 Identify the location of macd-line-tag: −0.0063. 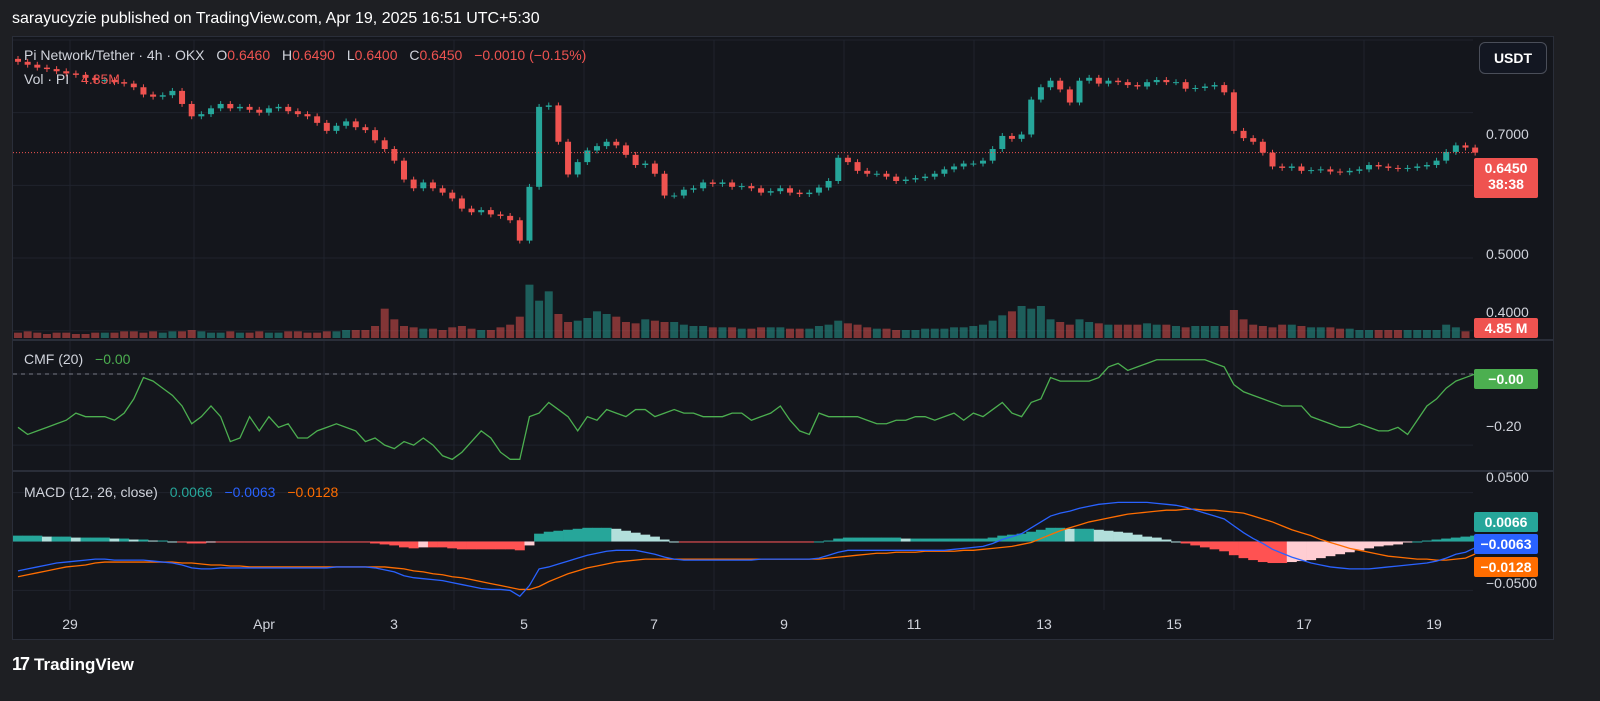
(1506, 544).